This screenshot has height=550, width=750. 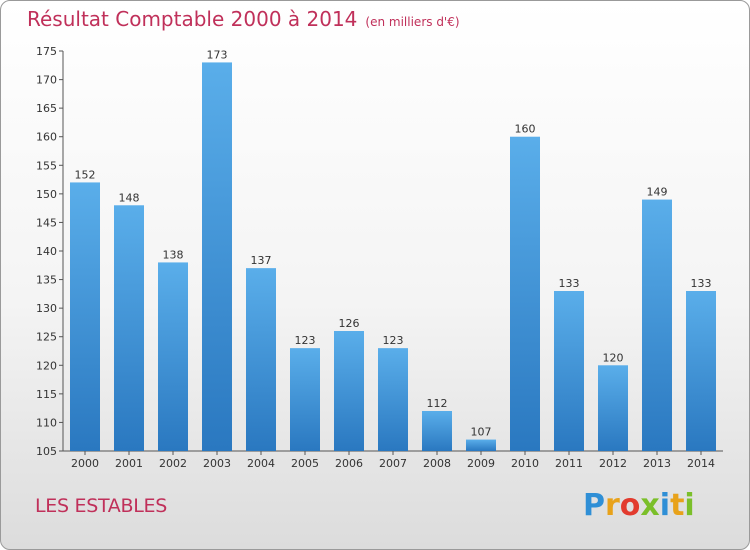 What do you see at coordinates (46, 451) in the screenshot?
I see `y-tick-label: 105` at bounding box center [46, 451].